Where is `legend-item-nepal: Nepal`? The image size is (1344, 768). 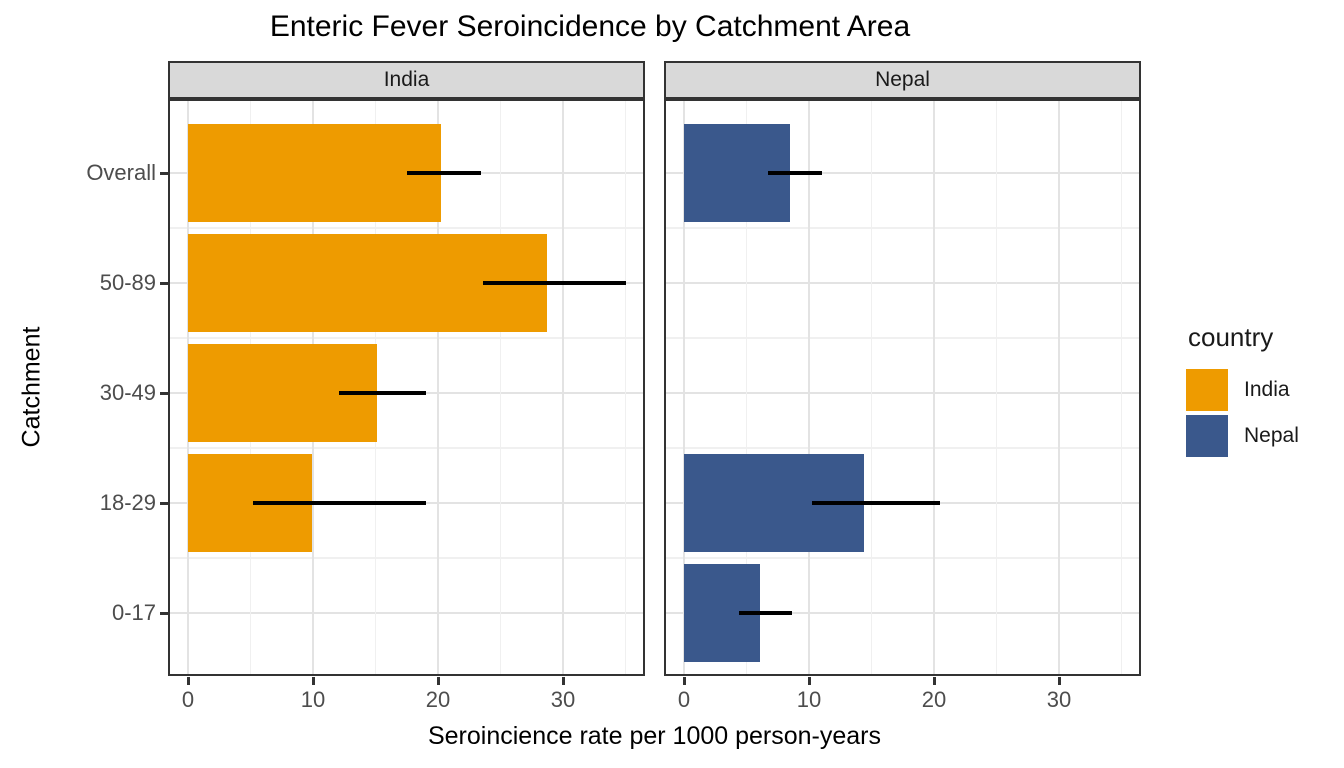 legend-item-nepal: Nepal is located at coordinates (1265, 436).